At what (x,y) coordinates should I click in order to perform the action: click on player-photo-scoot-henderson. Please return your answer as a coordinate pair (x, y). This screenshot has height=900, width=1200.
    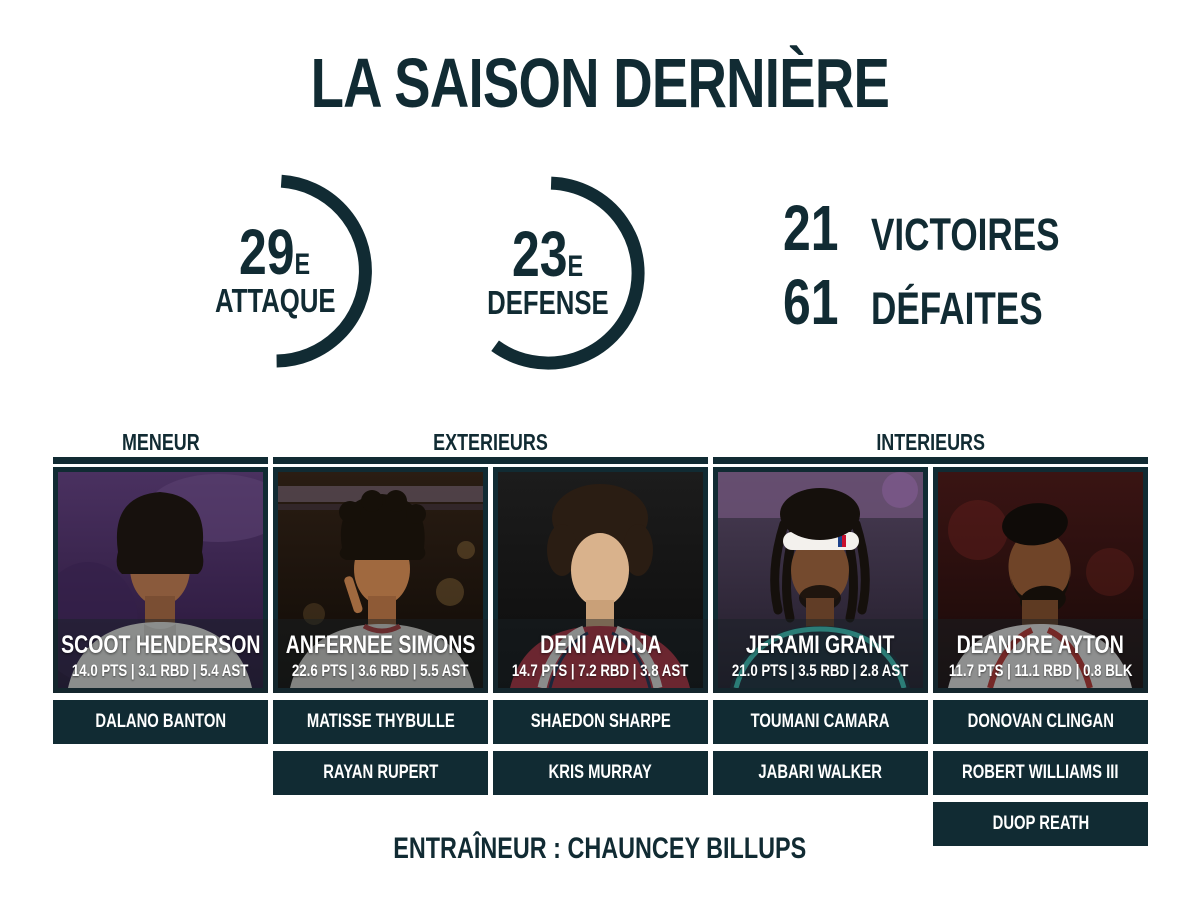
    Looking at the image, I should click on (160, 580).